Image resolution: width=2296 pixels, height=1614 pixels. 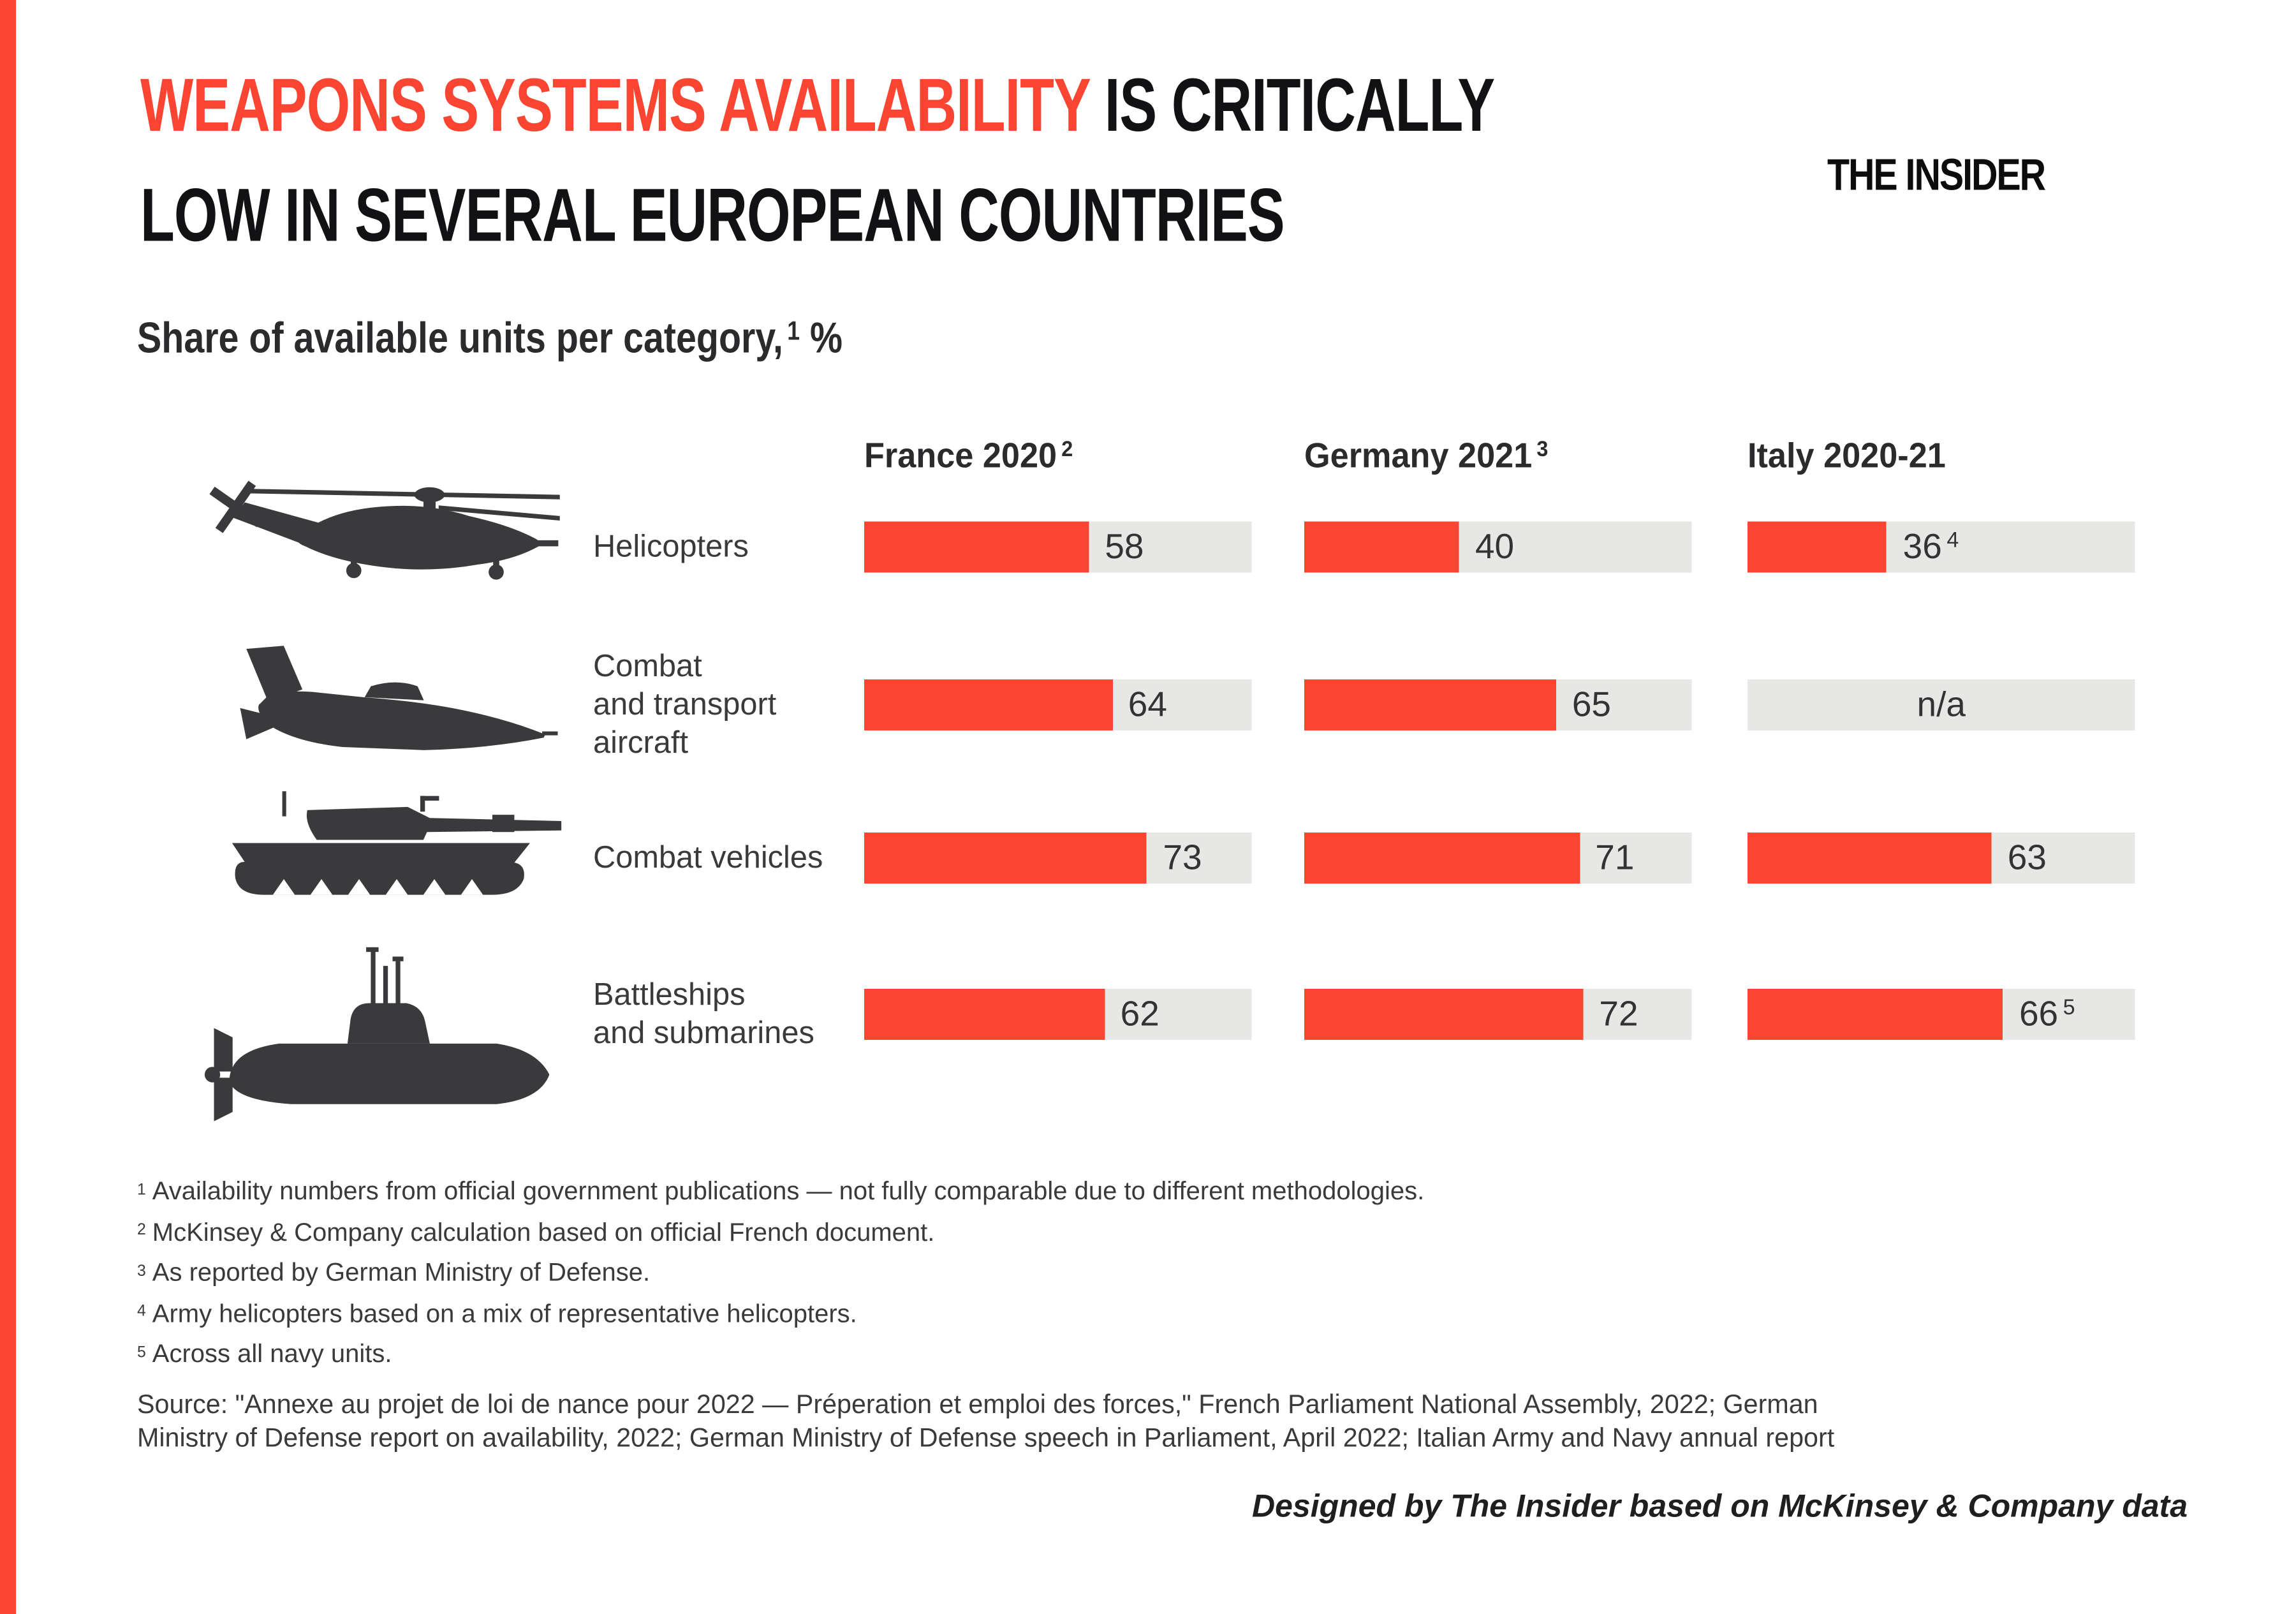 I want to click on bar-value-label: 58, so click(x=1127, y=547).